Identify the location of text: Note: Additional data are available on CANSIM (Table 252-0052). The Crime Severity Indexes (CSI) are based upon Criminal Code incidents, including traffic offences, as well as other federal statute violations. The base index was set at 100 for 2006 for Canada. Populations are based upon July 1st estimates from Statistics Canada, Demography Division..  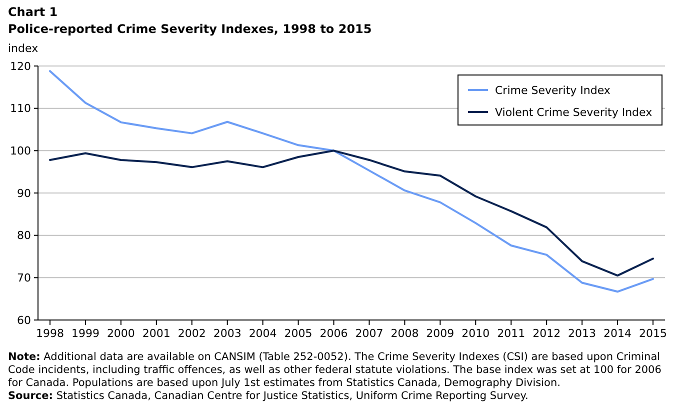
(335, 370).